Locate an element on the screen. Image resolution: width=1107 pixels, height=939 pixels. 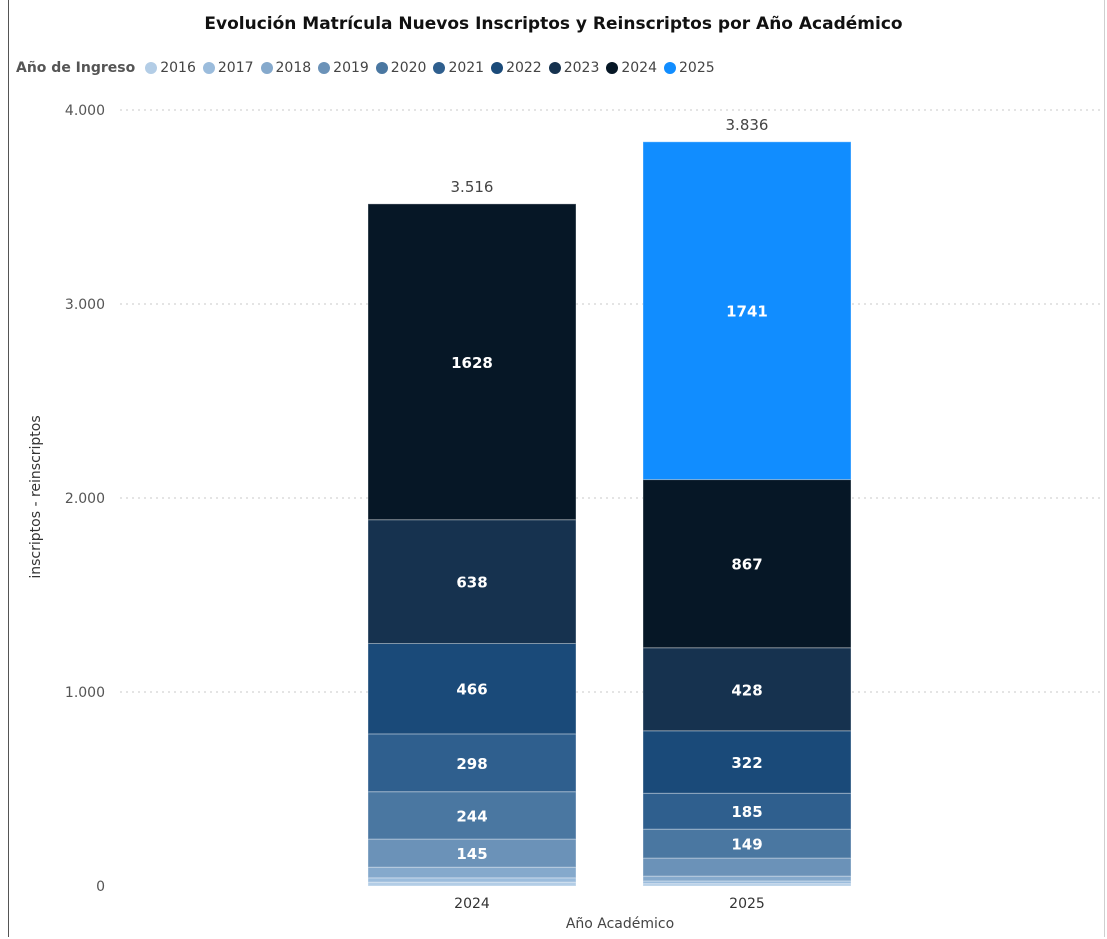
data-label: 638 is located at coordinates (471, 583).